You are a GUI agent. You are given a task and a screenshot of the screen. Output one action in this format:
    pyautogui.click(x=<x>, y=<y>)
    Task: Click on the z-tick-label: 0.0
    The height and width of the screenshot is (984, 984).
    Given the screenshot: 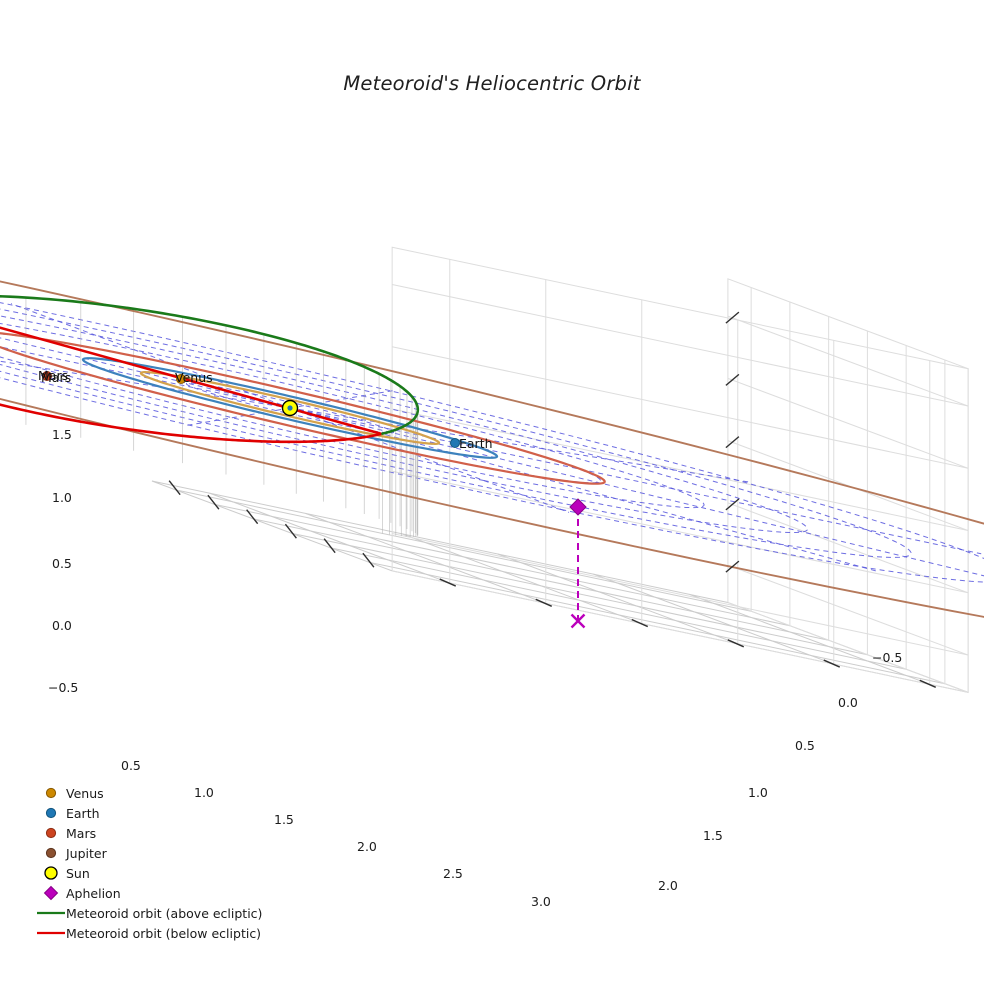 What is the action you would take?
    pyautogui.click(x=62, y=625)
    